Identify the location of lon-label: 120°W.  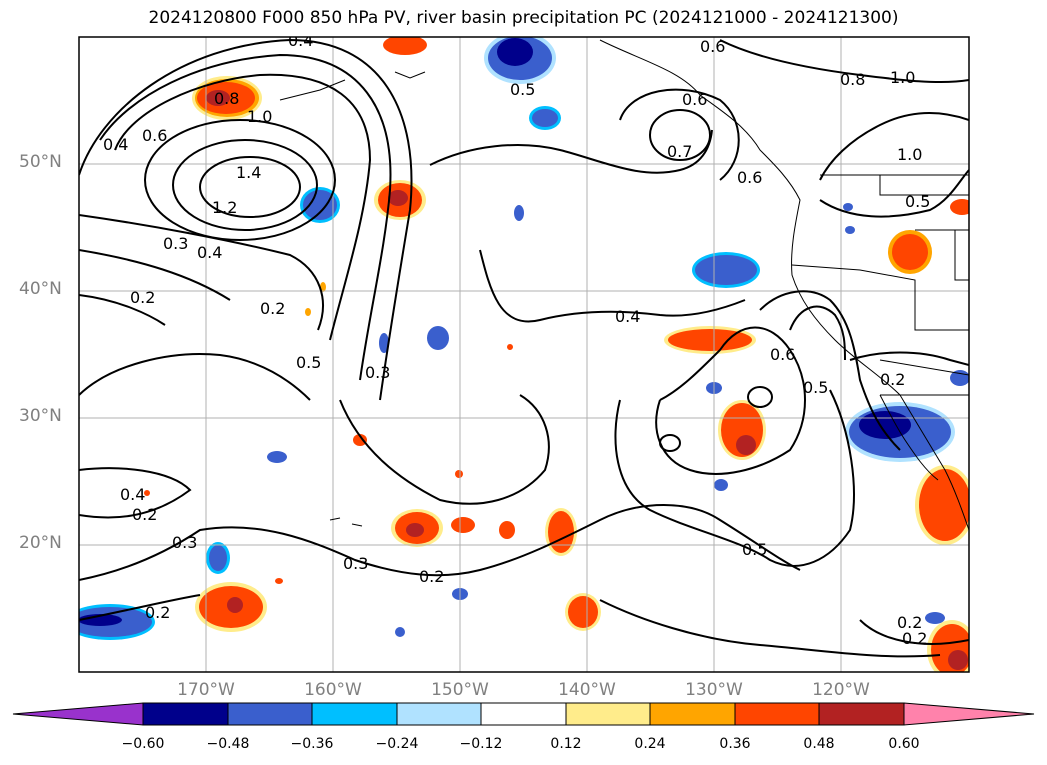
(841, 690).